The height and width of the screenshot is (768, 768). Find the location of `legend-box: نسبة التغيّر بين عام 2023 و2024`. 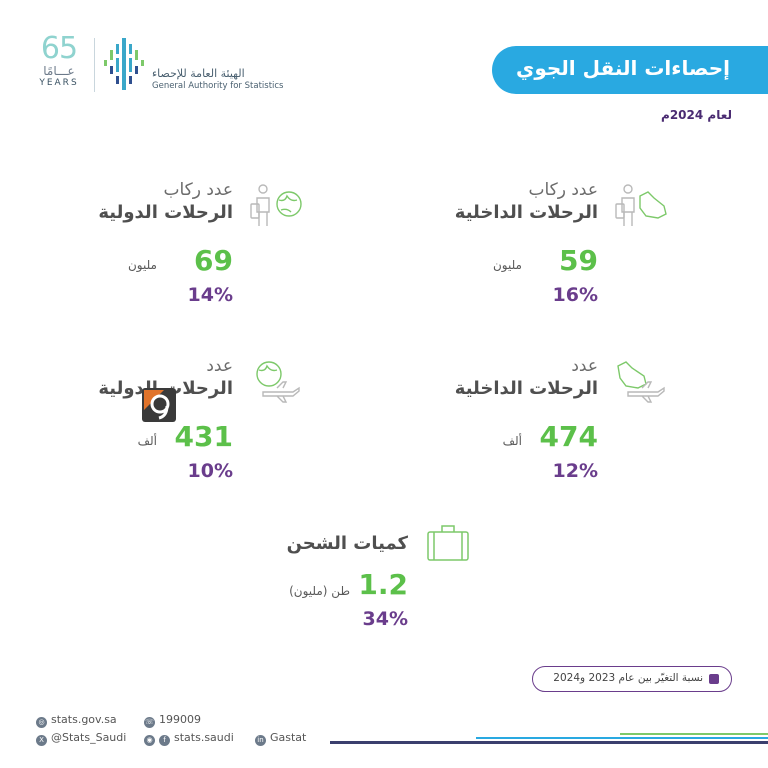

legend-box: نسبة التغيّر بين عام 2023 و2024 is located at coordinates (632, 679).